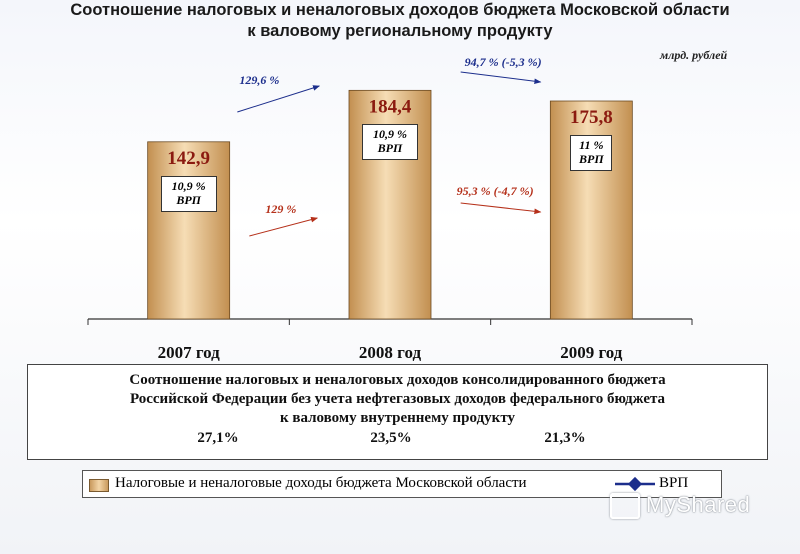 The width and height of the screenshot is (800, 554). What do you see at coordinates (280, 209) in the screenshot?
I see `revenue-growth-label-0: 129 %` at bounding box center [280, 209].